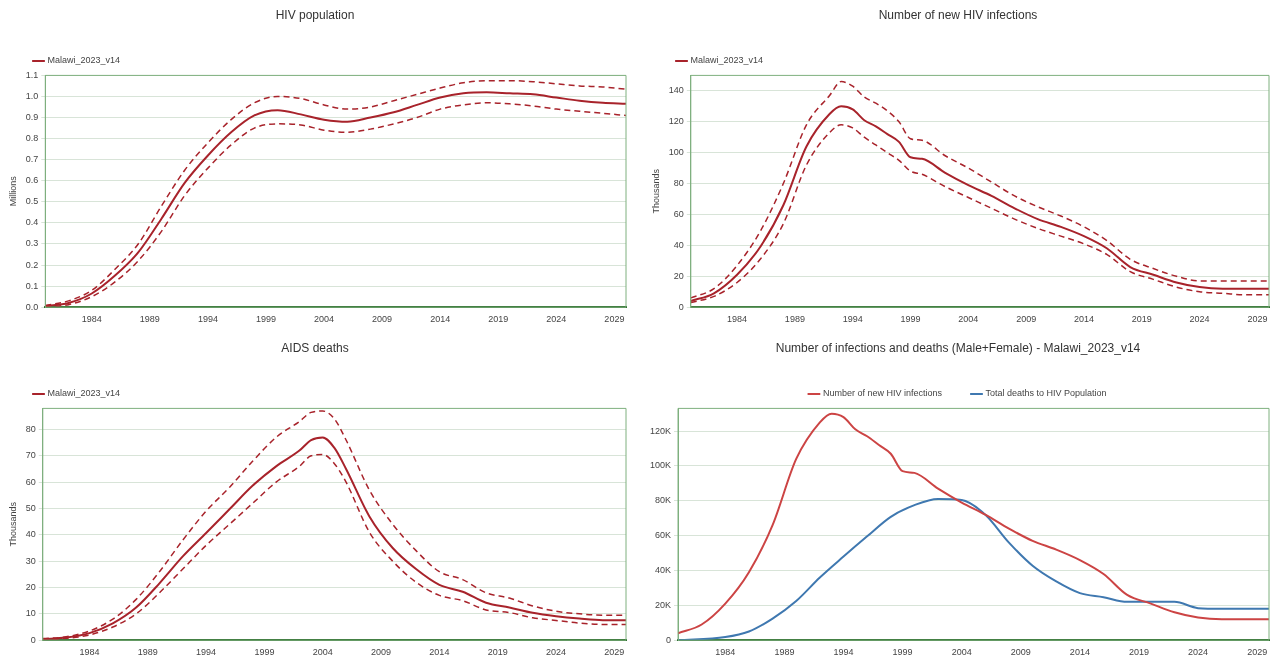 Image resolution: width=1287 pixels, height=666 pixels. I want to click on y-axis-title: Millions, so click(12, 191).